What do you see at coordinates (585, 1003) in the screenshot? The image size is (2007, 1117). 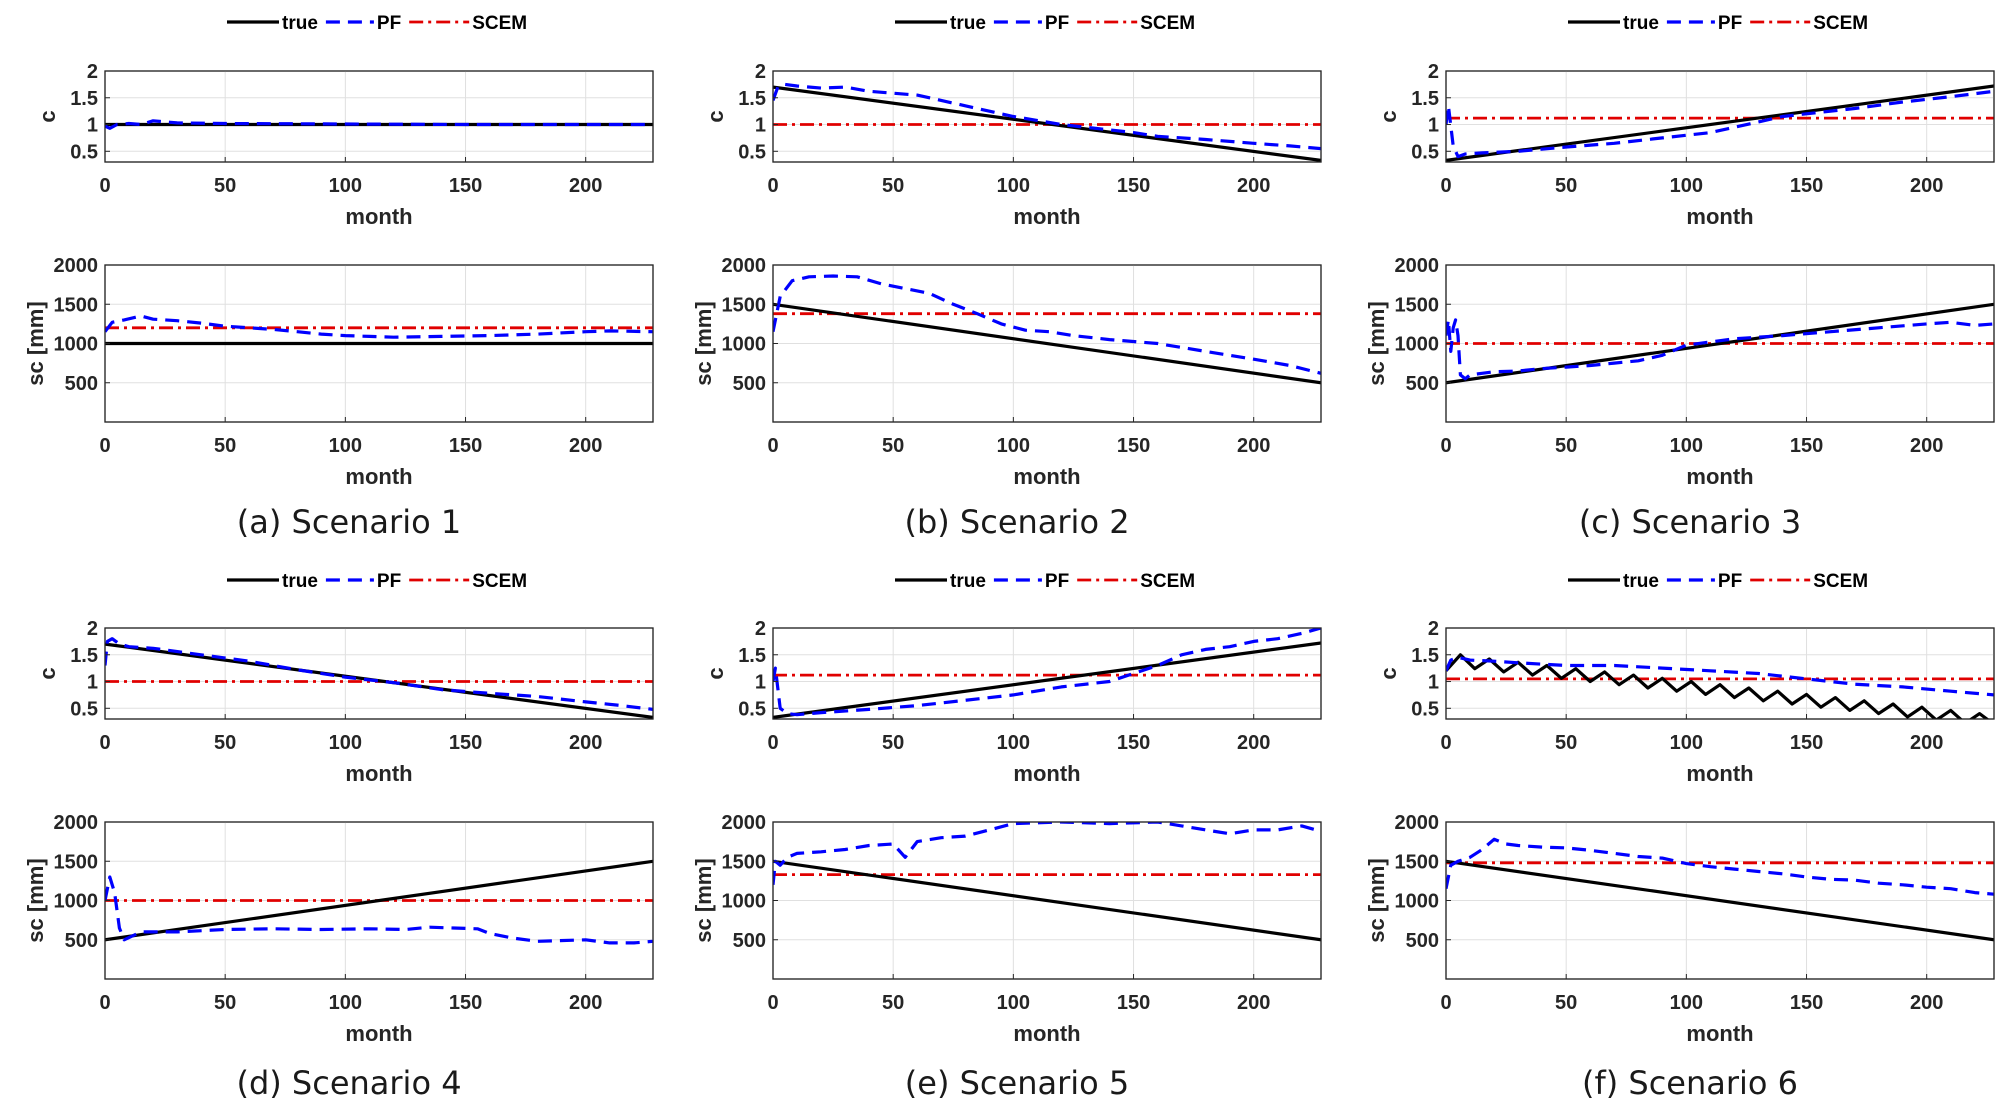 I see `s4-sc-x-tick-label: 200` at bounding box center [585, 1003].